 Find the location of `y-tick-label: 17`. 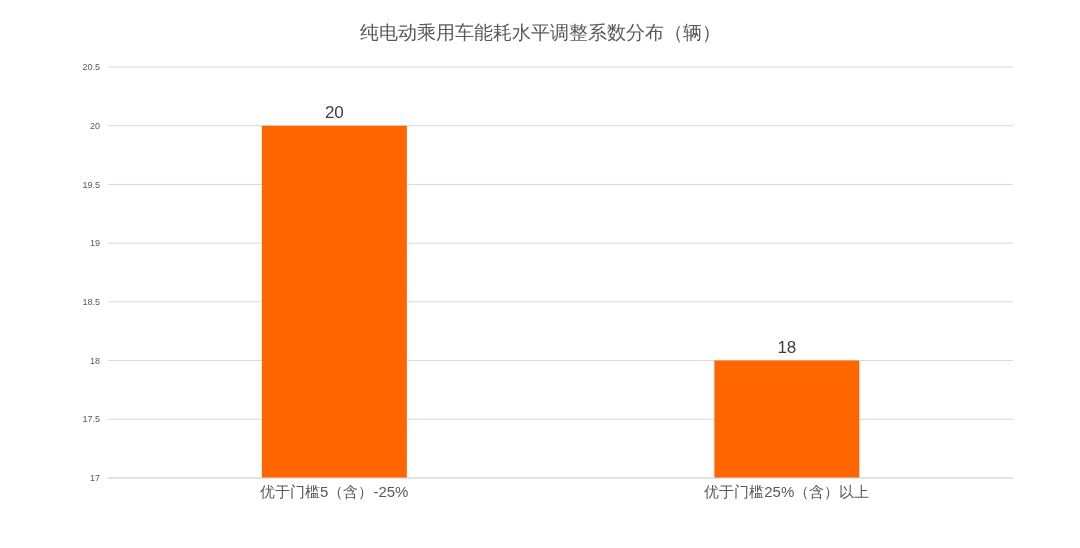

y-tick-label: 17 is located at coordinates (94, 478).